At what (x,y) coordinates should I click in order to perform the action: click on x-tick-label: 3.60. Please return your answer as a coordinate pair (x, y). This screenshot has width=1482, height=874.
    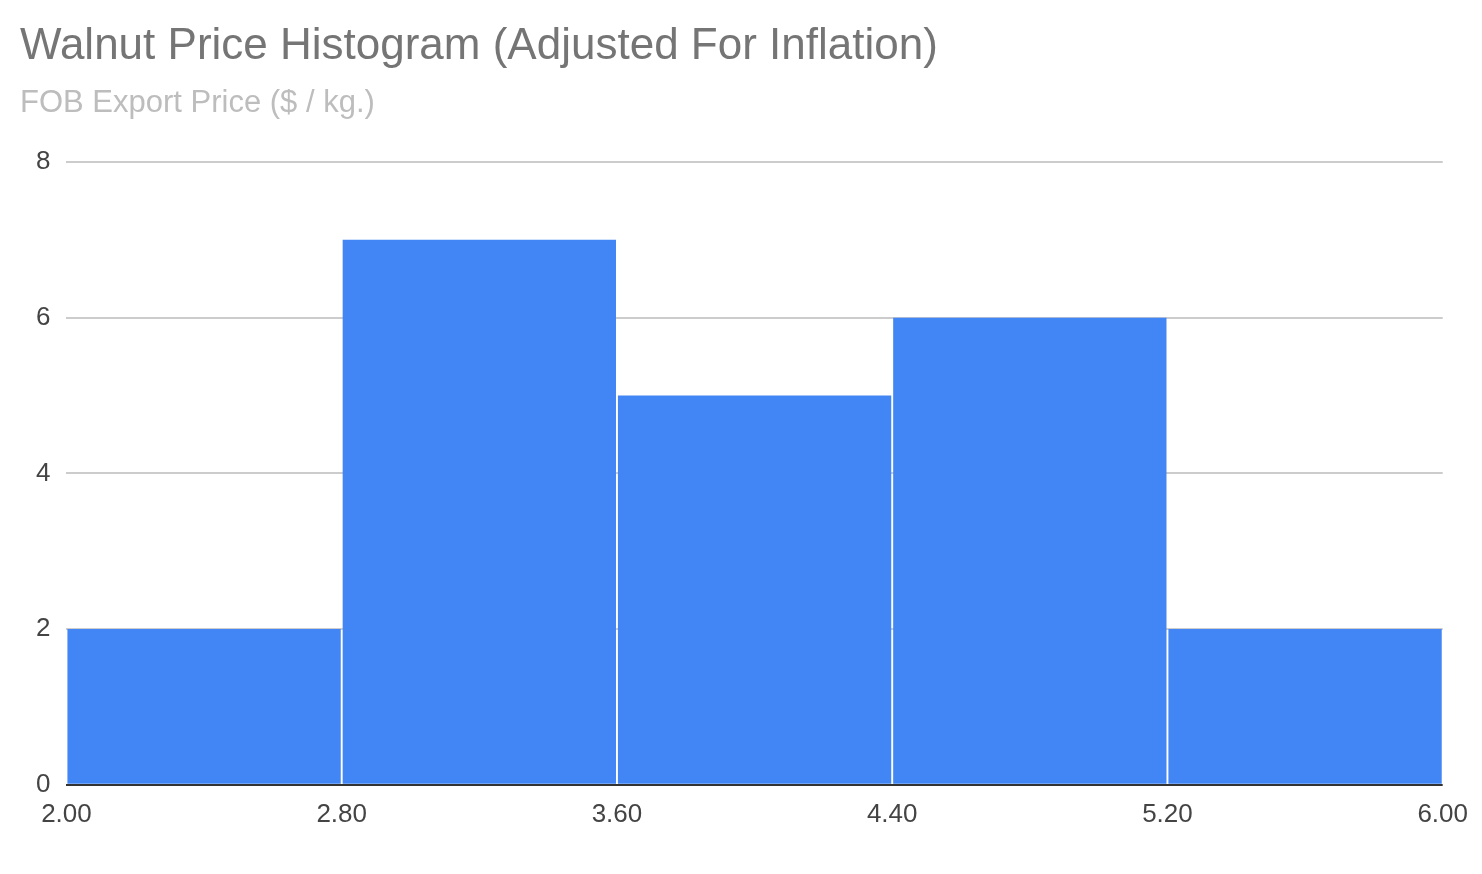
    Looking at the image, I should click on (617, 812).